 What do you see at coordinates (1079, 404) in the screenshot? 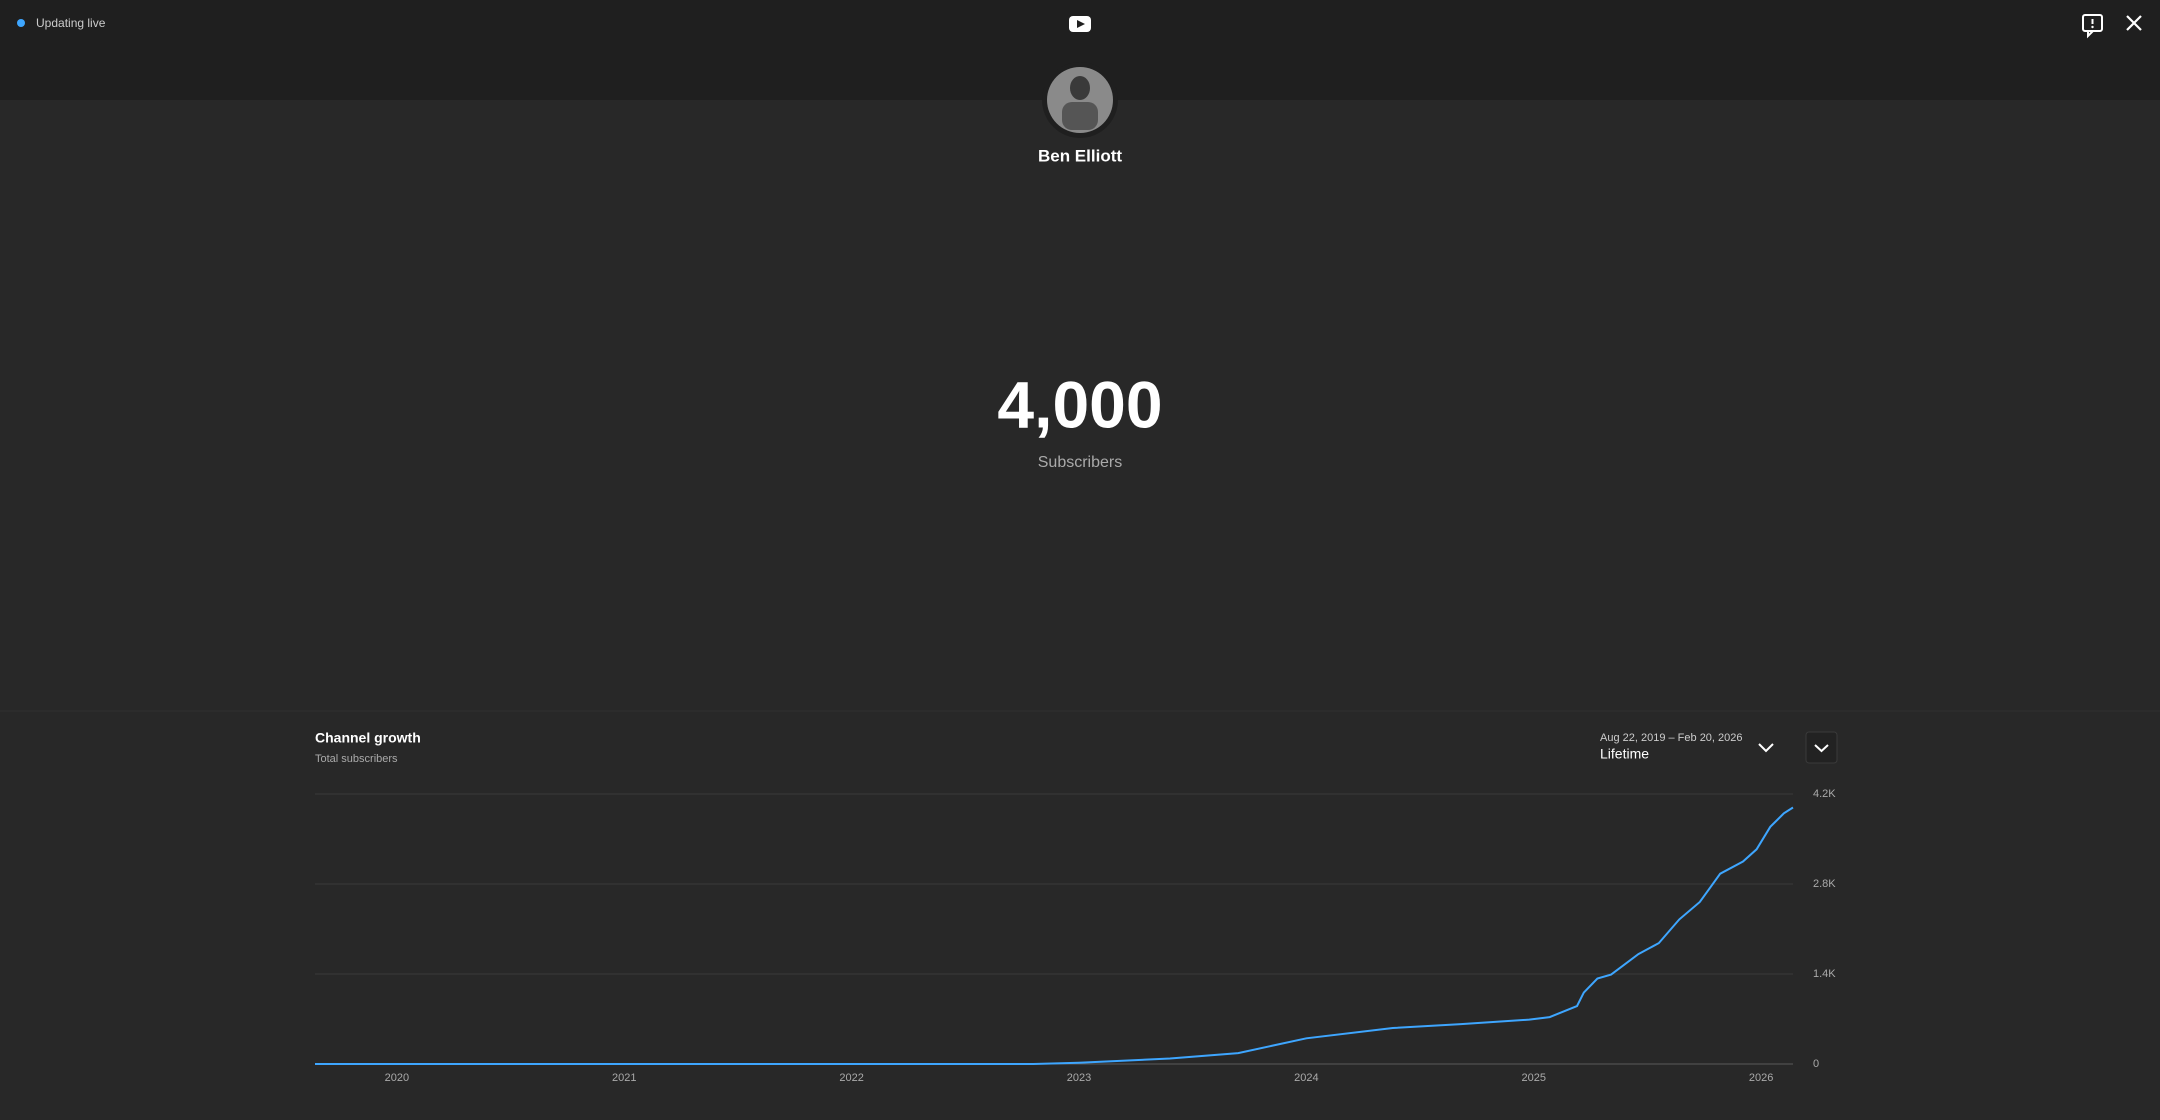
I see `subscriber-count: 4,000` at bounding box center [1079, 404].